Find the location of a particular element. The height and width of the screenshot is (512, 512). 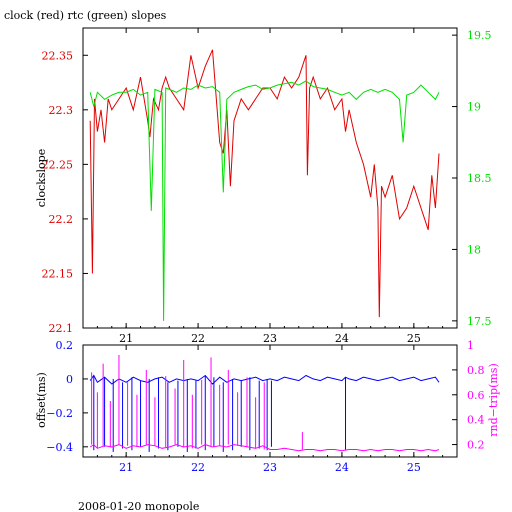

top-y2-tick-label: 19.5 is located at coordinates (479, 35).